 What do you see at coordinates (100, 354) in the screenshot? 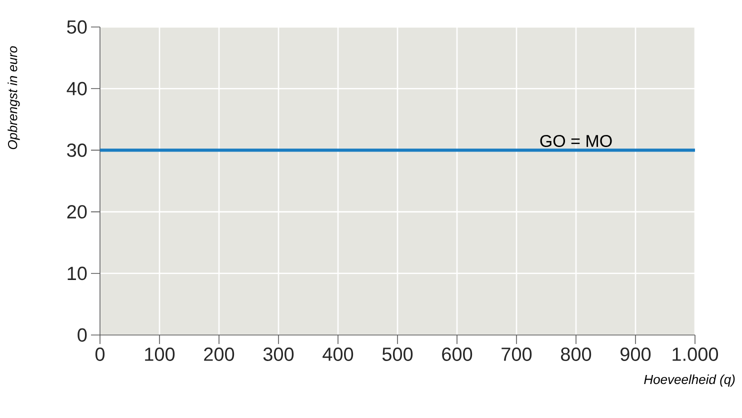
I see `x-tick-label: 0` at bounding box center [100, 354].